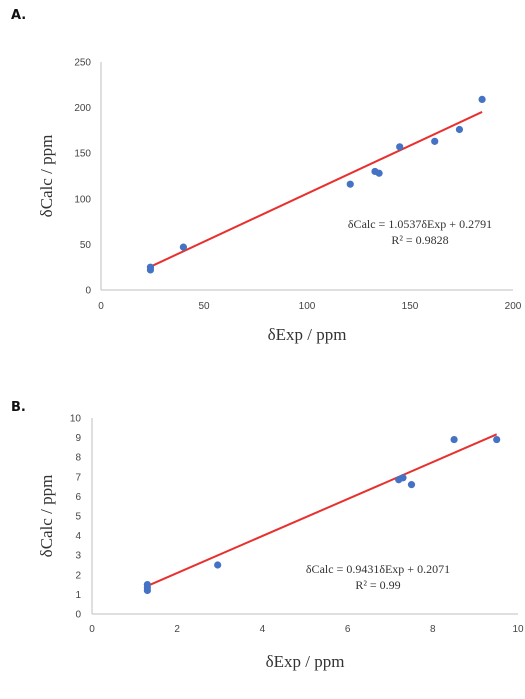 The width and height of the screenshot is (525, 699). Describe the element at coordinates (377, 585) in the screenshot. I see `r-squared-label: R² = 0.99` at that location.